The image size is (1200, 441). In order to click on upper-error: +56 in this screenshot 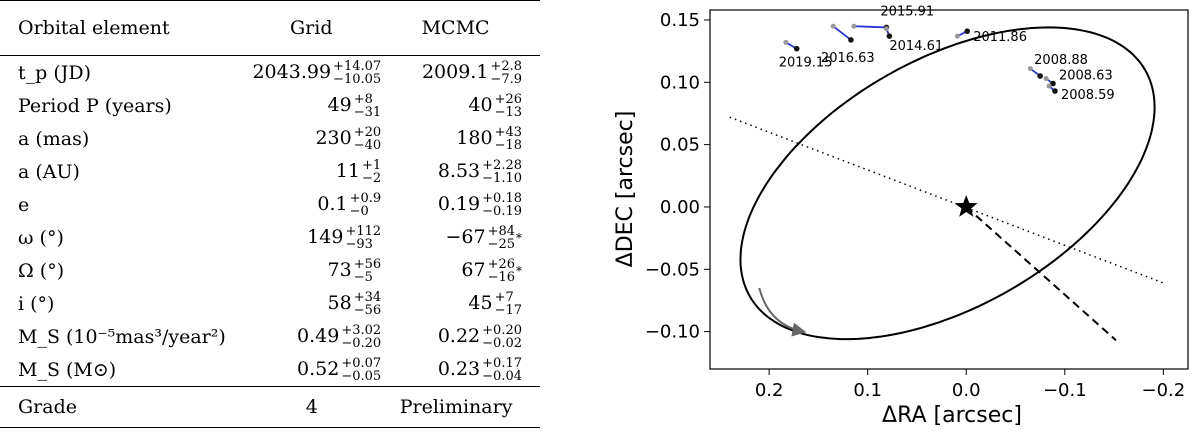, I will do `click(367, 264)`.